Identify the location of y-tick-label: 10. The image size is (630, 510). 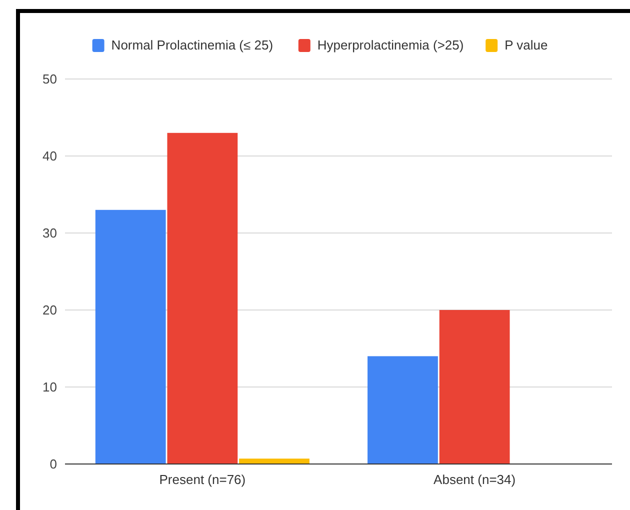
(49, 387).